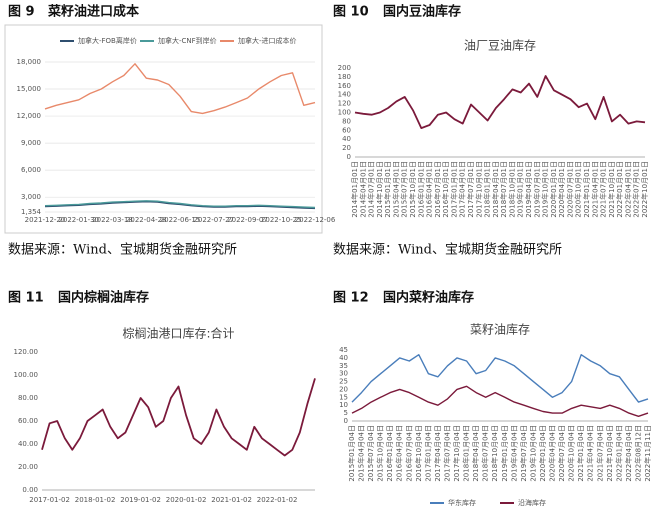 The image size is (657, 516). What do you see at coordinates (636, 189) in the screenshot?
I see `x-tick-label: 2022年07月01日` at bounding box center [636, 189].